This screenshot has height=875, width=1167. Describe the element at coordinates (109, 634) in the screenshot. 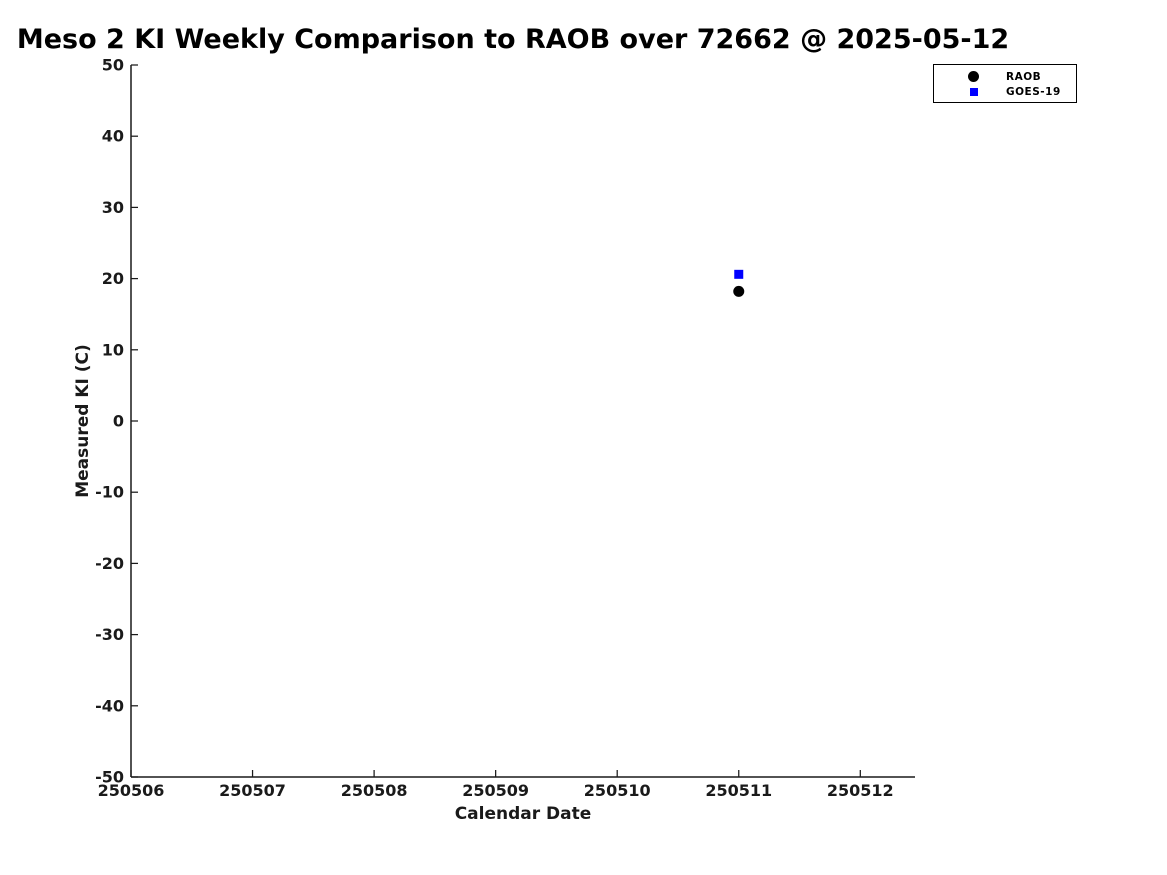

I see `y-tick-label: -30` at that location.